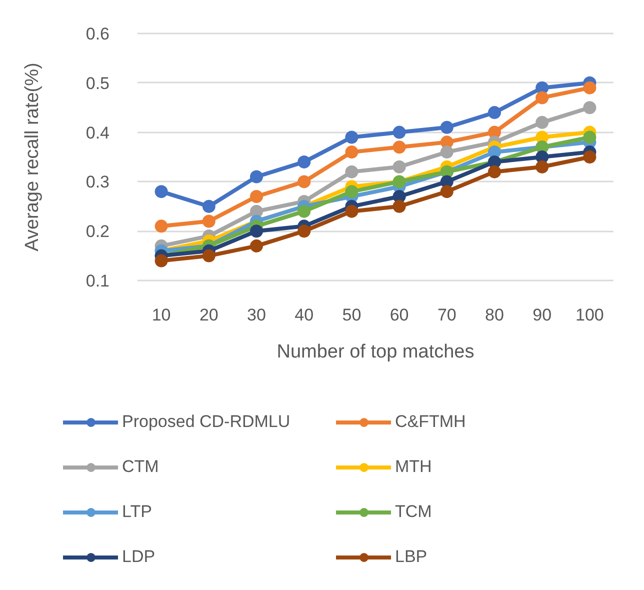  Describe the element at coordinates (98, 132) in the screenshot. I see `y-tick-label: 0.4` at that location.